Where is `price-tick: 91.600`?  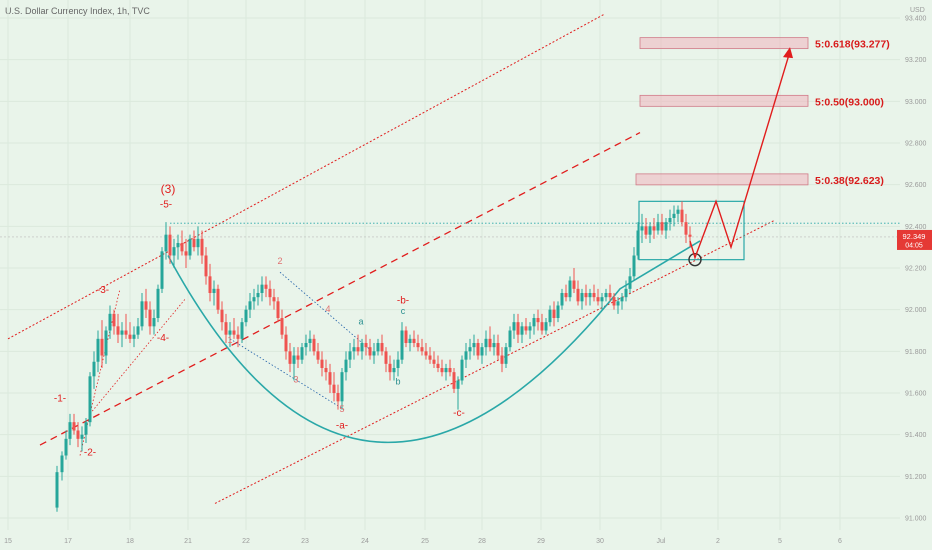
price-tick: 91.600 is located at coordinates (916, 394).